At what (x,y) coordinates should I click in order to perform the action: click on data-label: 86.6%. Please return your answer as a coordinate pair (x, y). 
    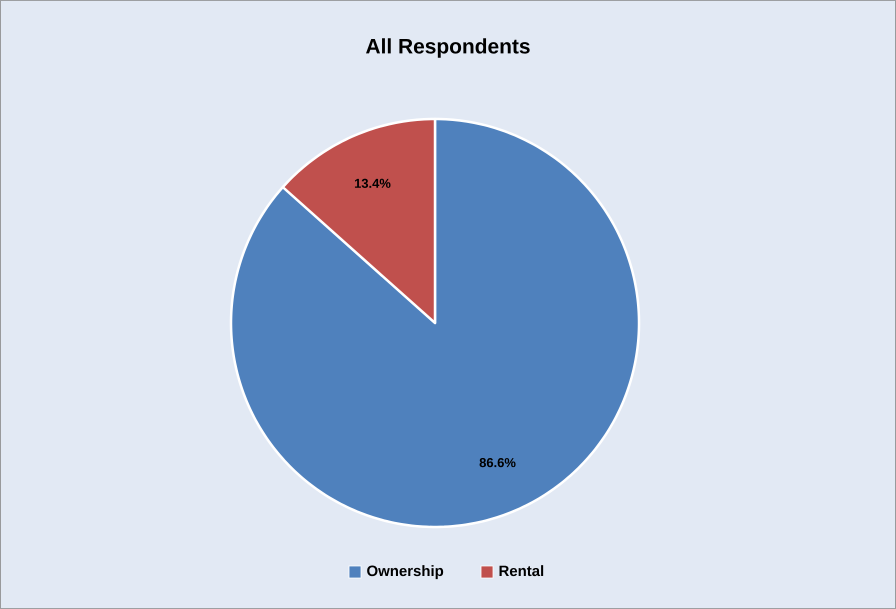
    Looking at the image, I should click on (498, 463).